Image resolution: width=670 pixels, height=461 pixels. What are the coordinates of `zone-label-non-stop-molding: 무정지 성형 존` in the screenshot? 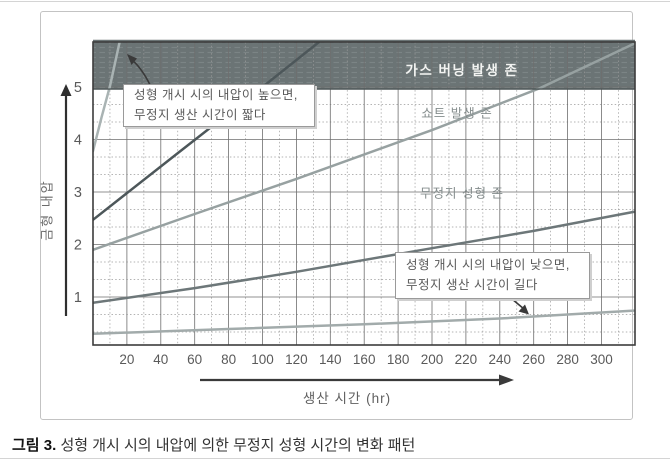 It's located at (462, 193).